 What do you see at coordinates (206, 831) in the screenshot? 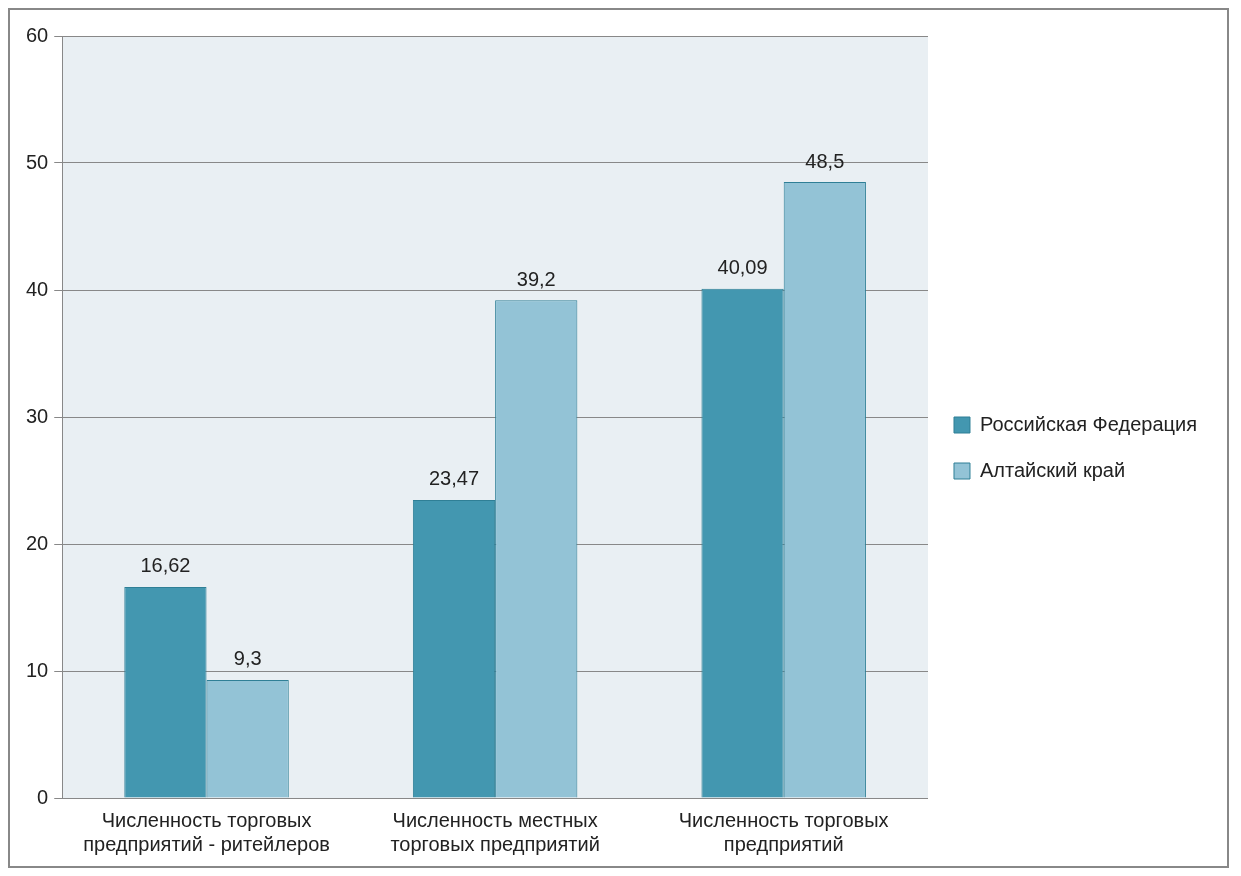
I see `x-tick-label: Численность торговых предприятий - ритейлеров` at bounding box center [206, 831].